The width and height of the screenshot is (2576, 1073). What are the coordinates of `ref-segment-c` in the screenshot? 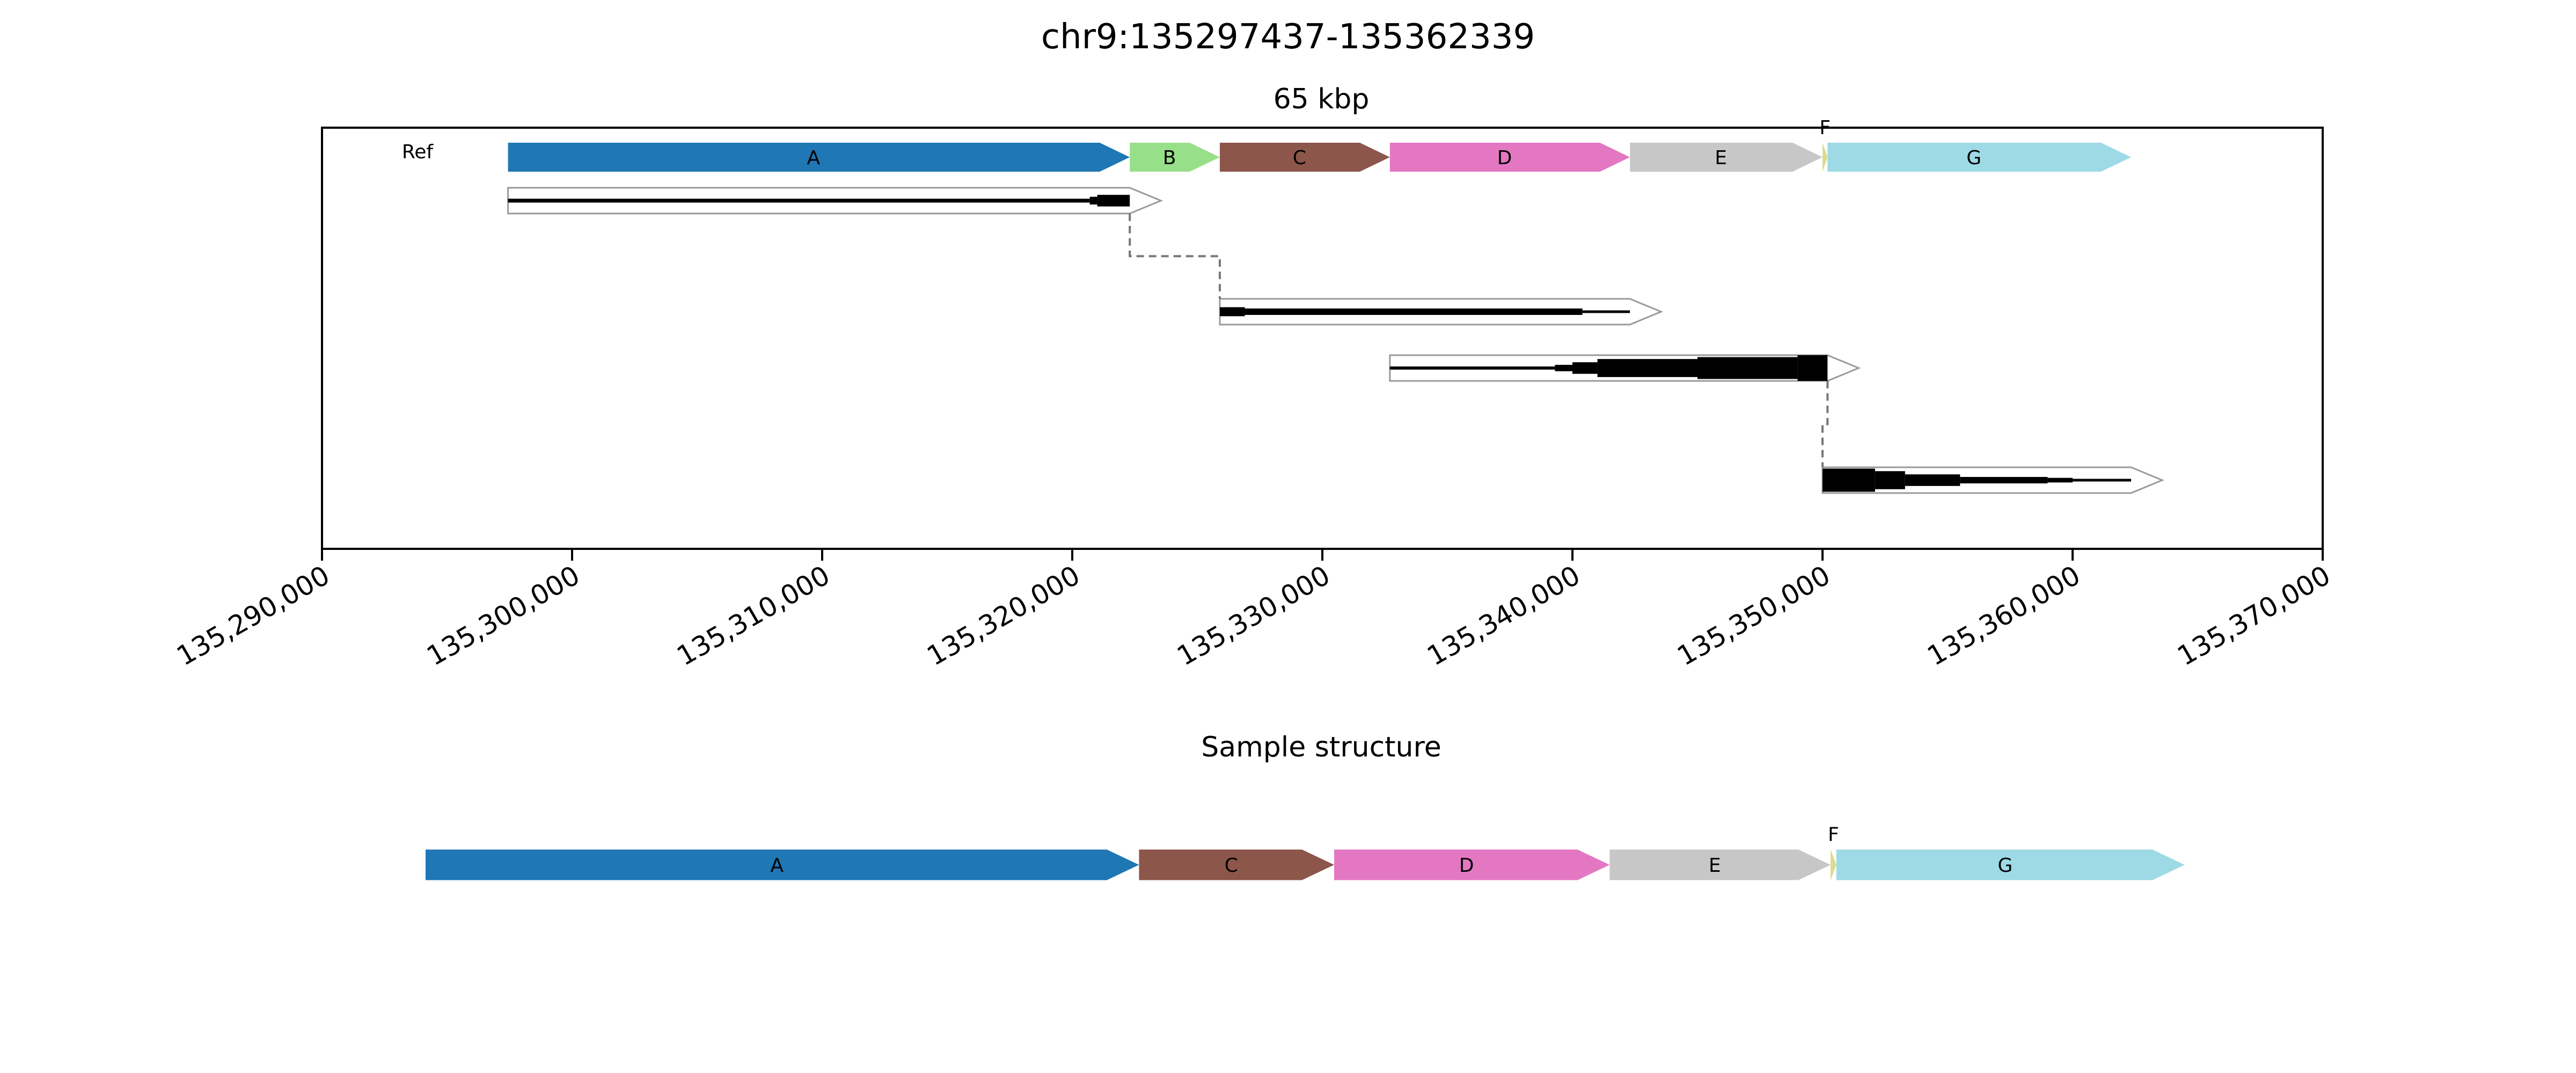 It's located at (1304, 157).